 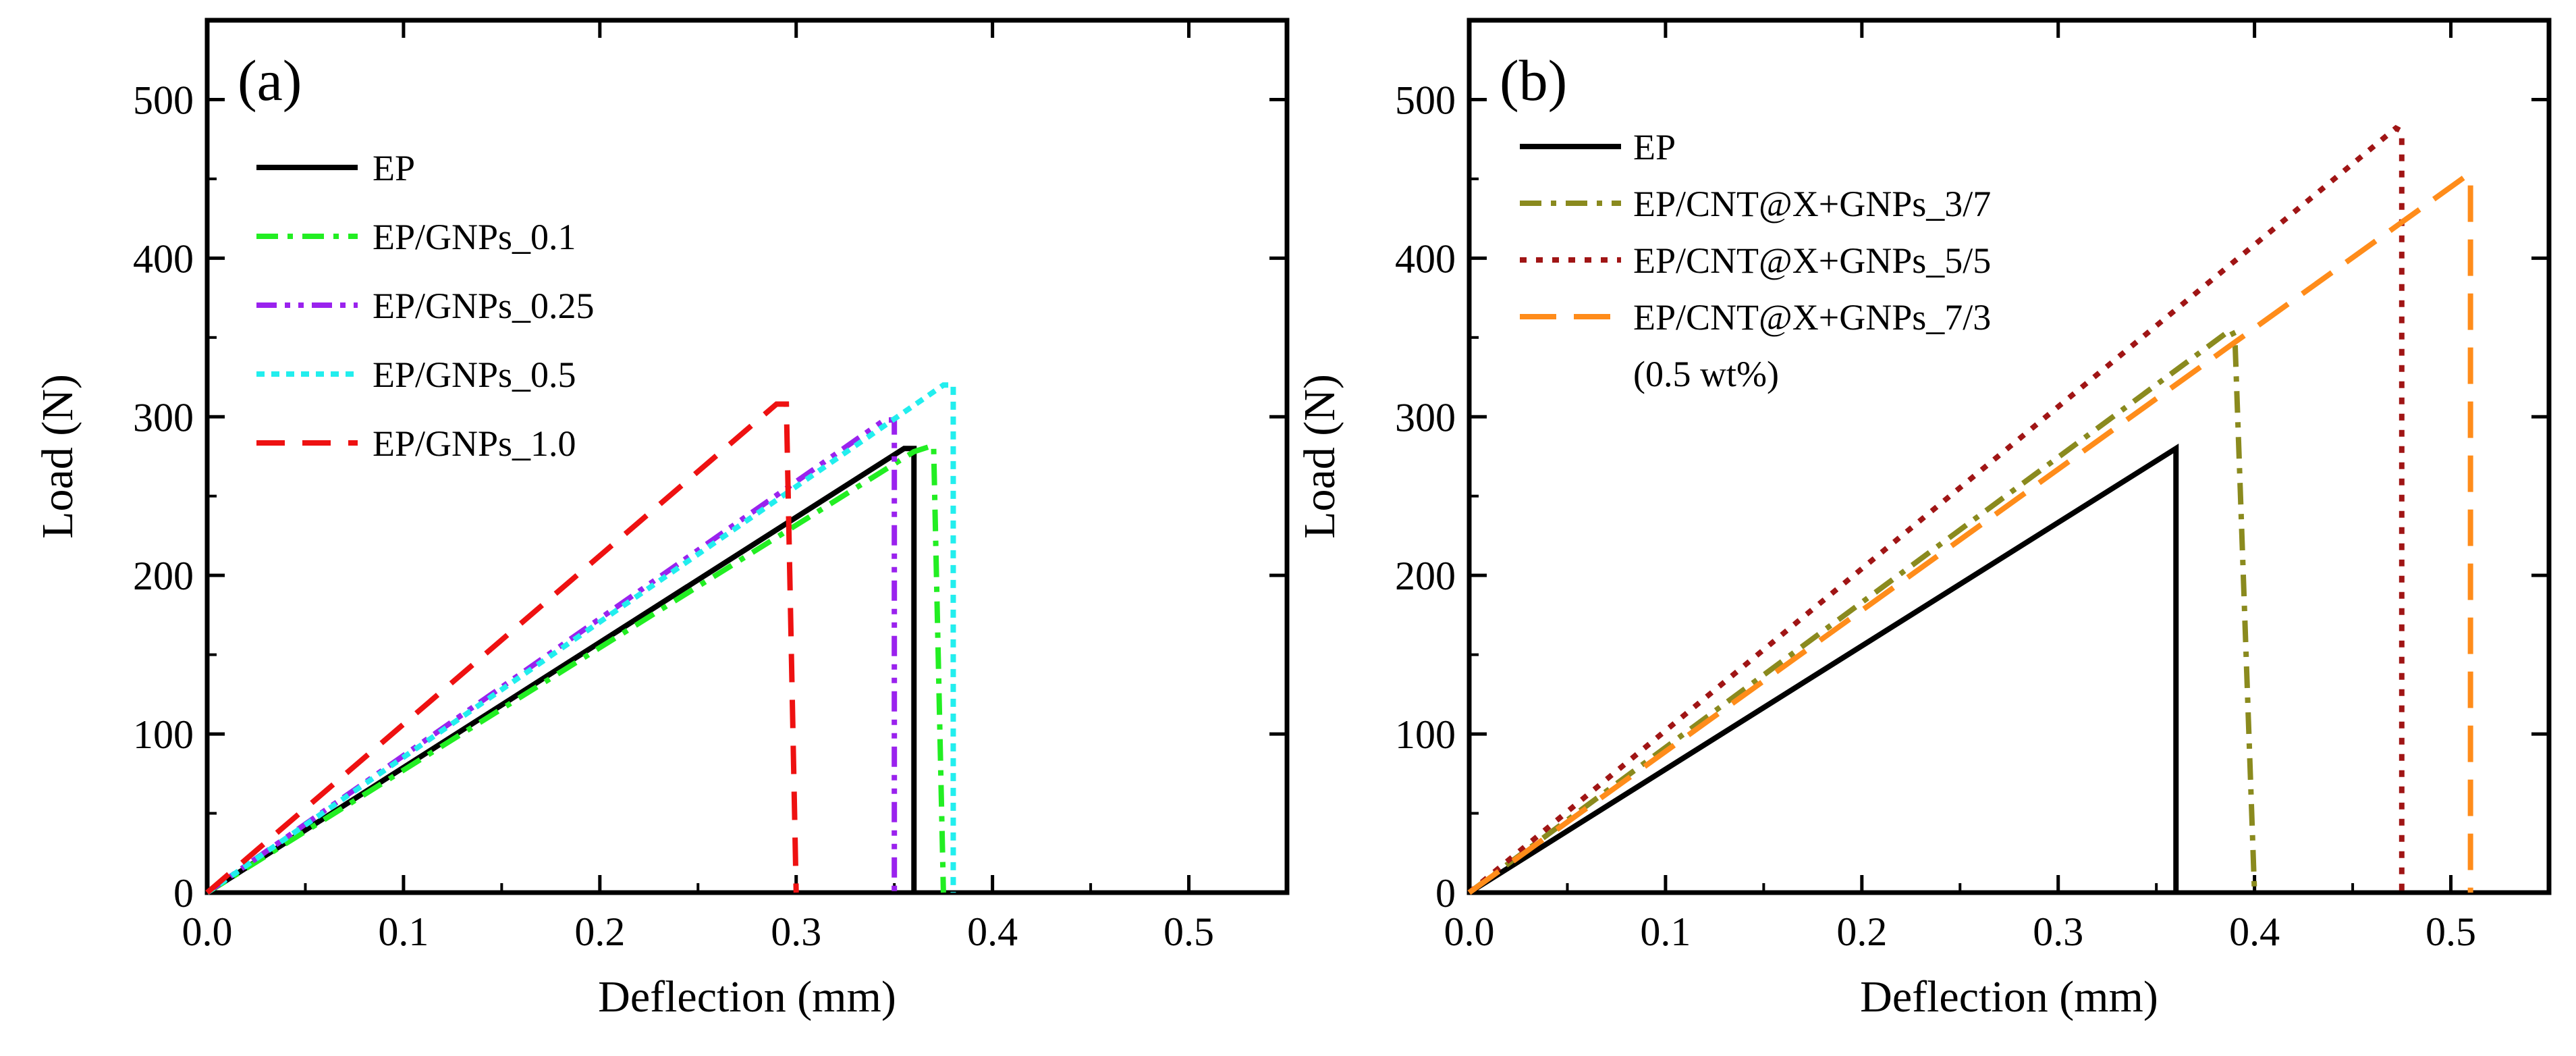 I want to click on legend-label: EP/GNPs_0.5, so click(x=475, y=374).